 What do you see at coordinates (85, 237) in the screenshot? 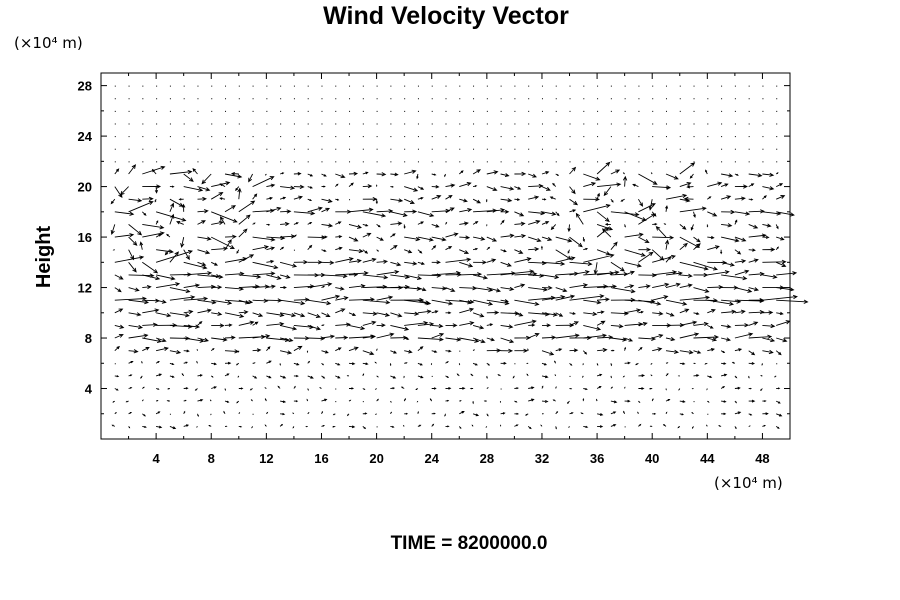
I see `y-tick-label: 16` at bounding box center [85, 237].